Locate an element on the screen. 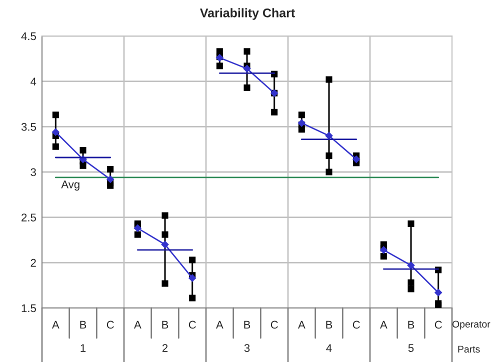 The image size is (495, 362). text: 4 is located at coordinates (329, 348).